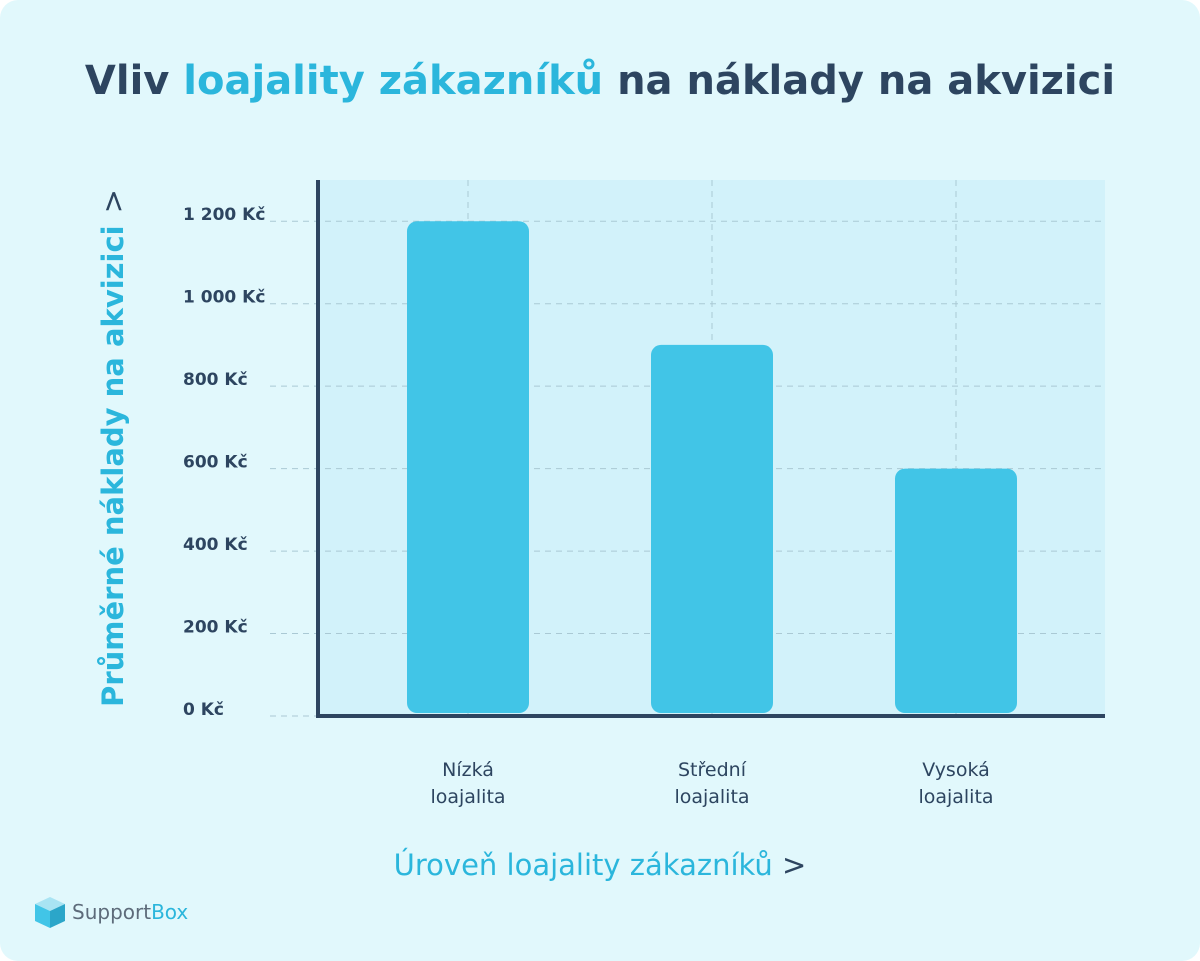  Describe the element at coordinates (203, 710) in the screenshot. I see `y-tick-label: 0 Kč` at that location.